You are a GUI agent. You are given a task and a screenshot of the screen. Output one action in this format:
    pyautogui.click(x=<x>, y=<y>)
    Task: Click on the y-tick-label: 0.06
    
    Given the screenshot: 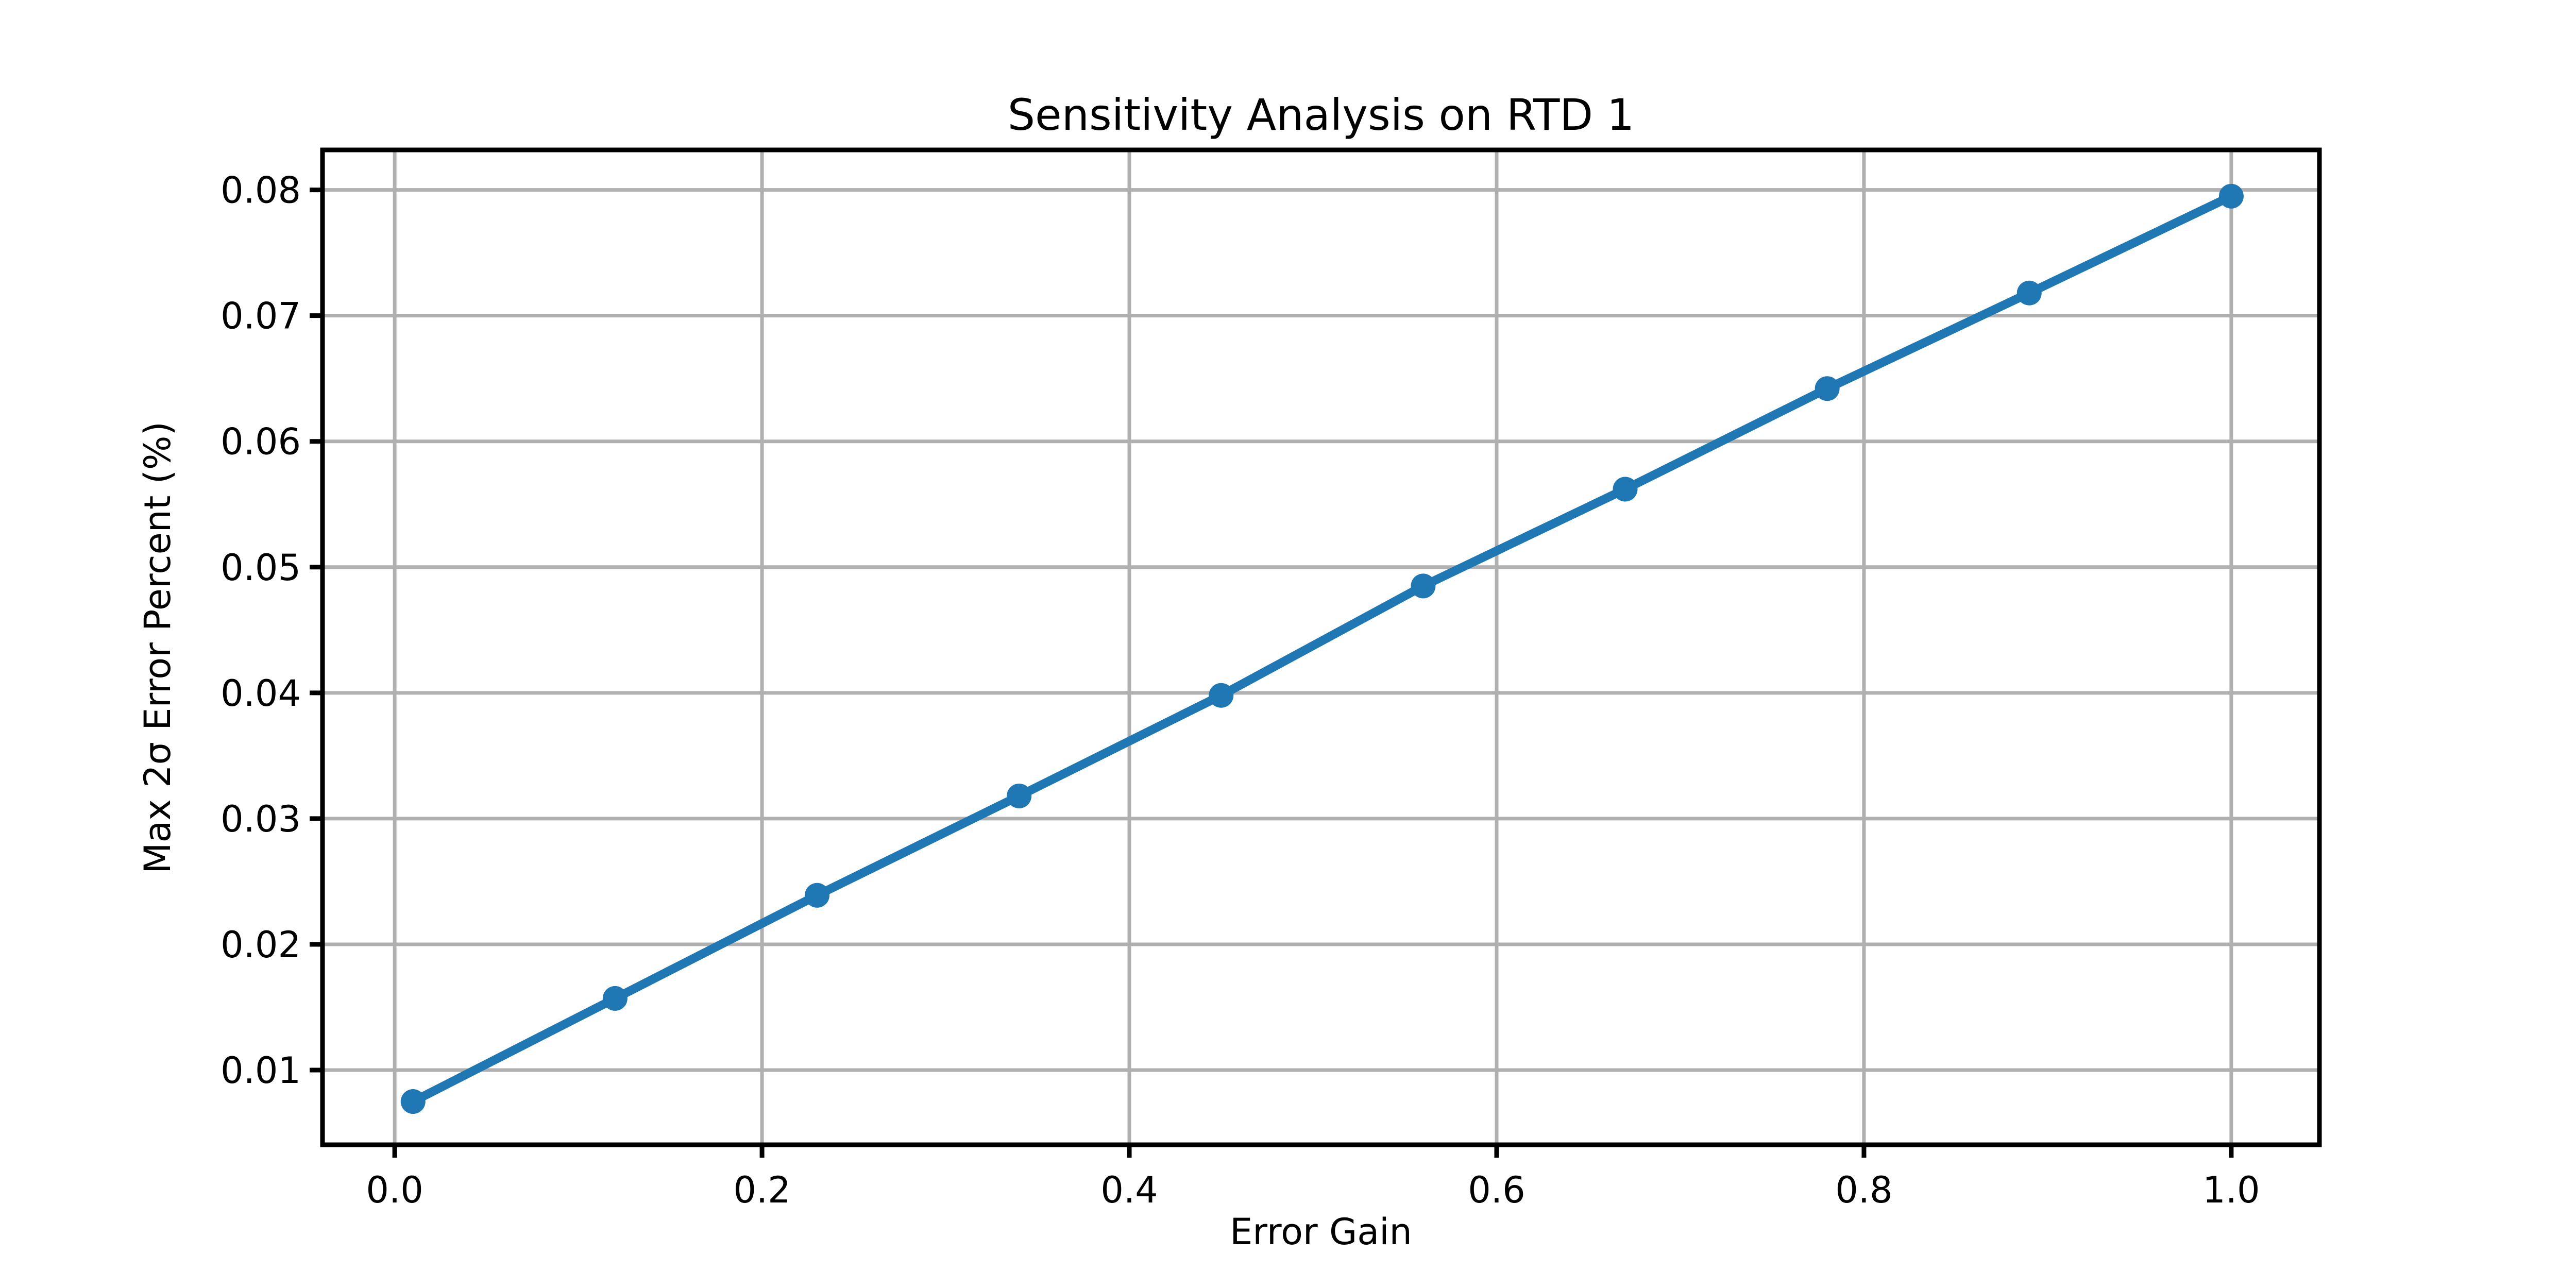 What is the action you would take?
    pyautogui.click(x=261, y=442)
    